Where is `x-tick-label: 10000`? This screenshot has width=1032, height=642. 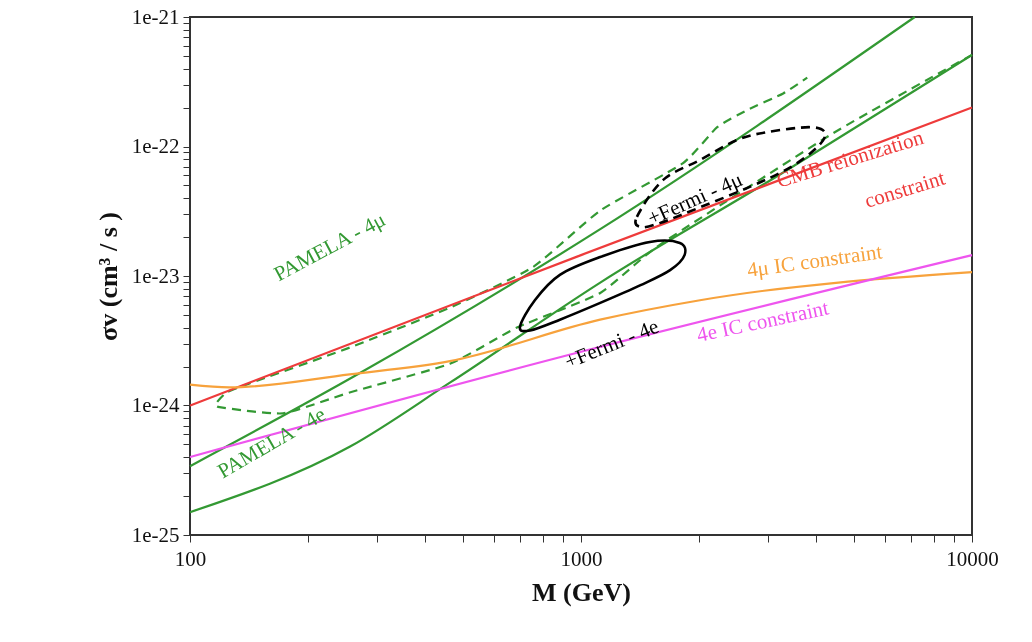
x-tick-label: 10000 is located at coordinates (972, 558).